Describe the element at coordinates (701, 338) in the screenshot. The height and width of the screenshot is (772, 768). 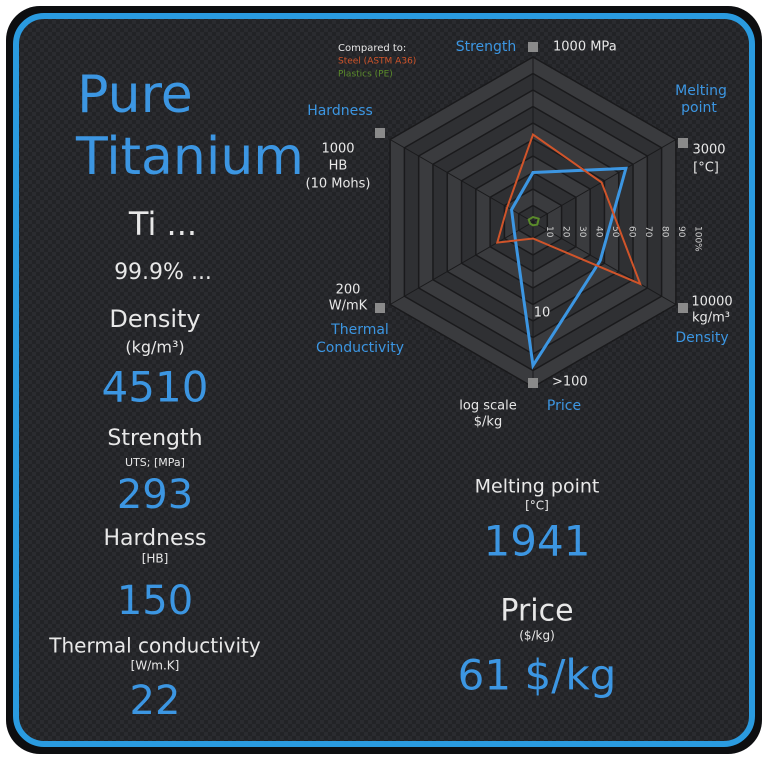
I see `axis-label: Density` at that location.